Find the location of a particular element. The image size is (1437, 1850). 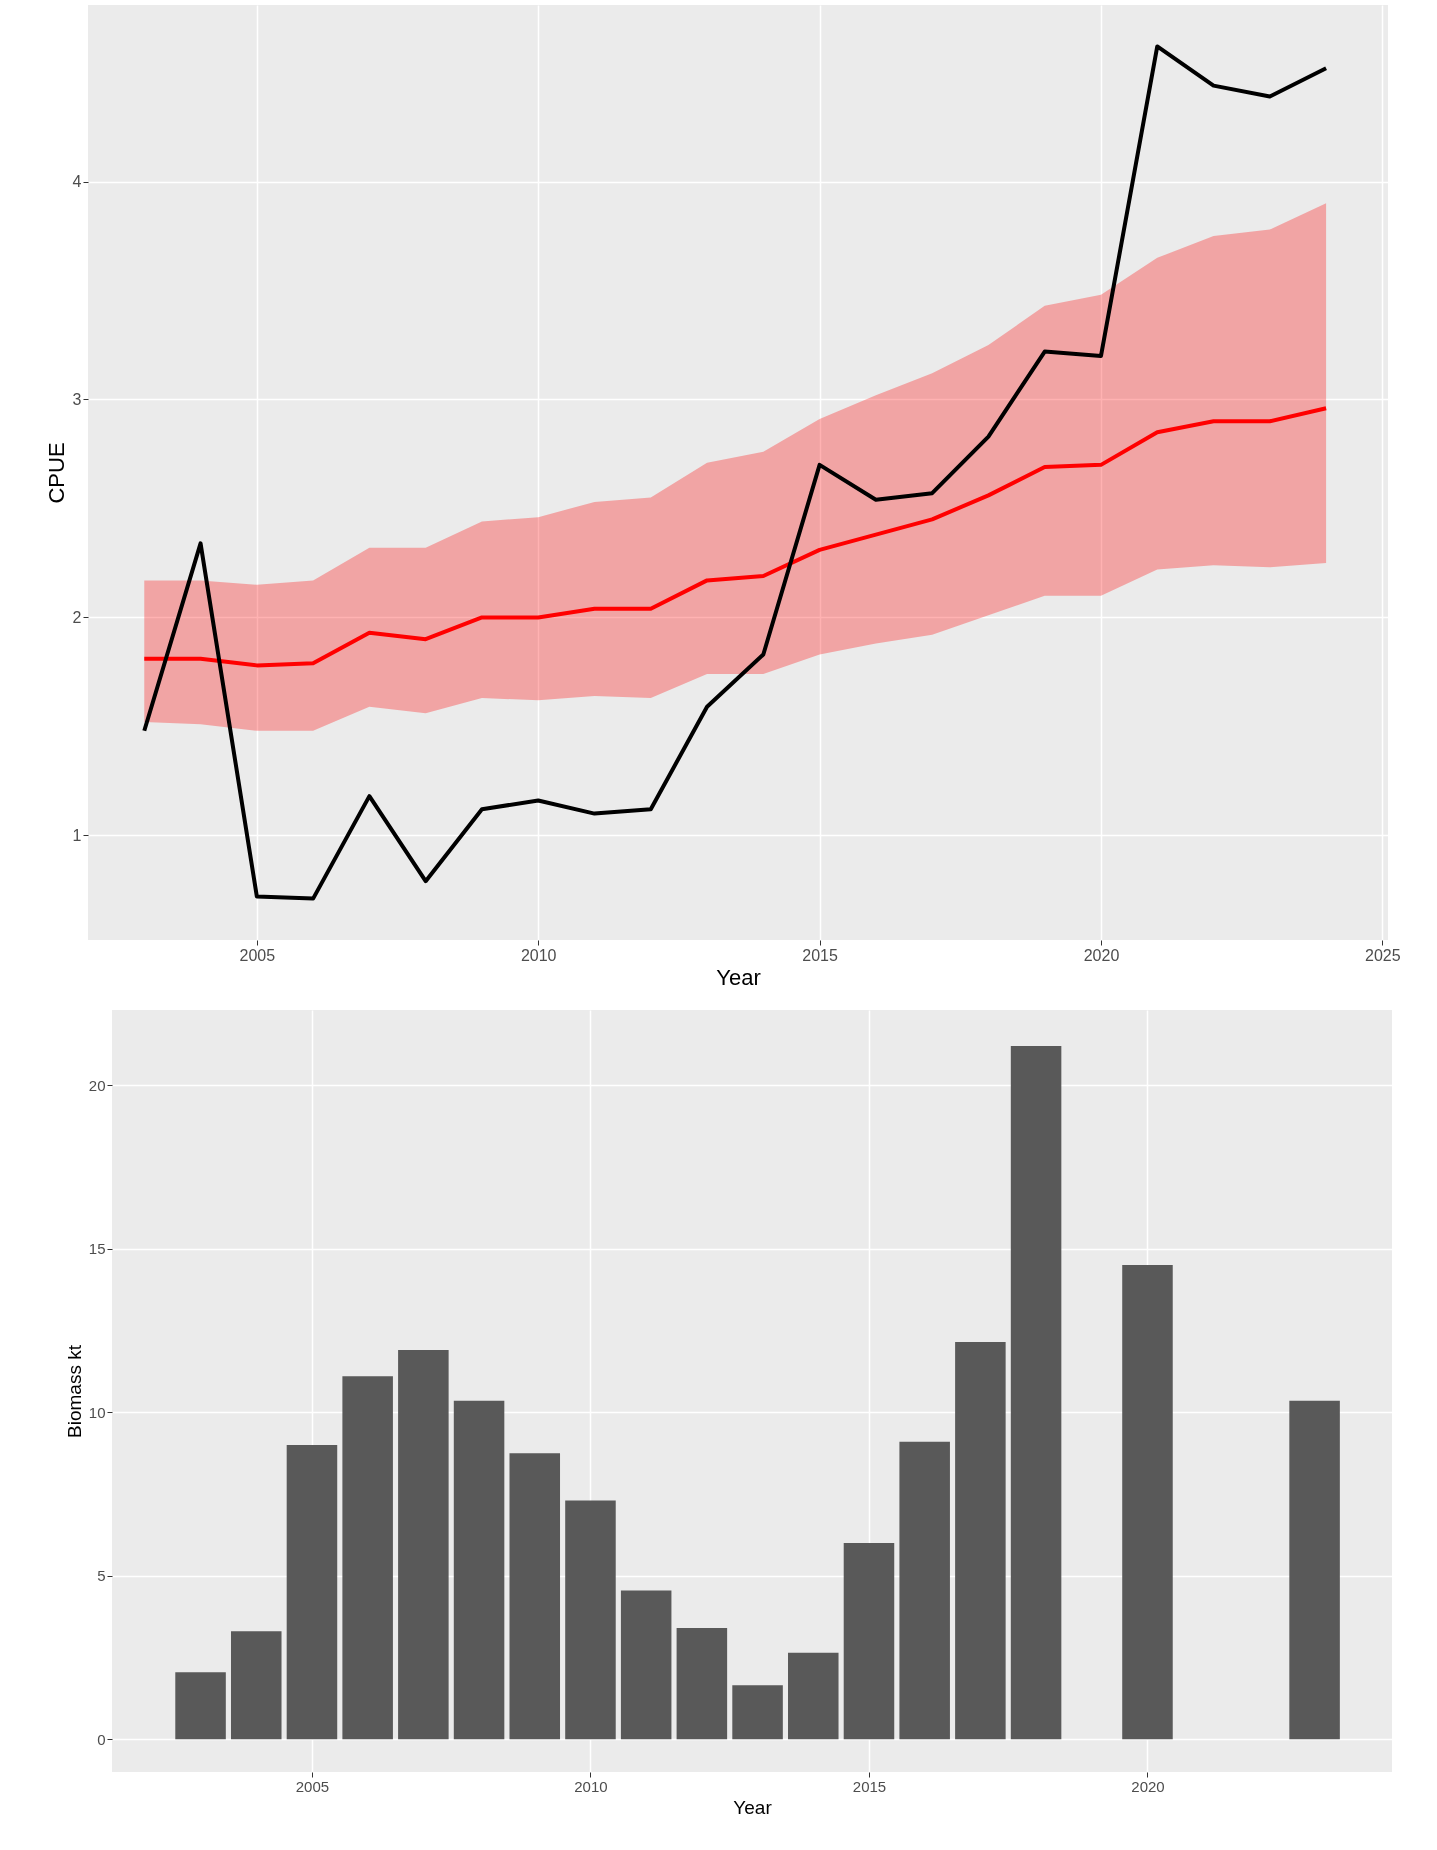

y-tick-label: 2 is located at coordinates (77, 617).